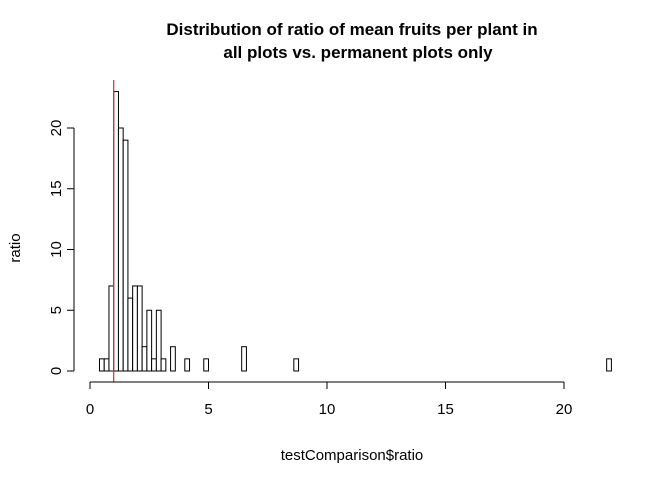 This screenshot has height=480, width=672. Describe the element at coordinates (564, 409) in the screenshot. I see `x-tick-label: 20` at that location.